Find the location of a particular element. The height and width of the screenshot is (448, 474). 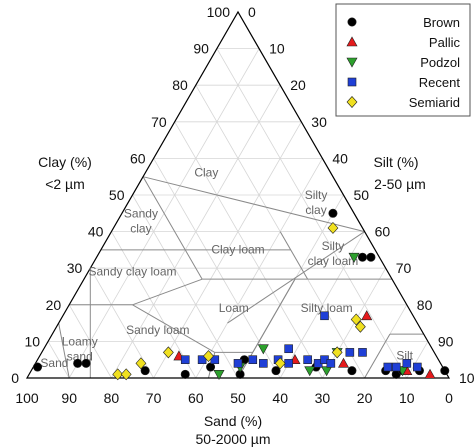

legend-marker-brown is located at coordinates (352, 22).